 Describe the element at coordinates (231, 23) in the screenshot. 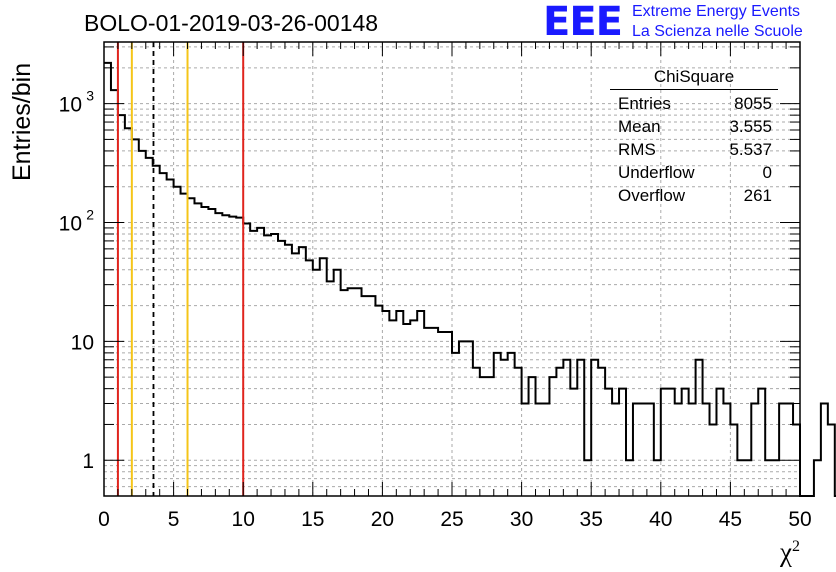

I see `chart-title: BOLO-01-2019-03-26-00148` at that location.